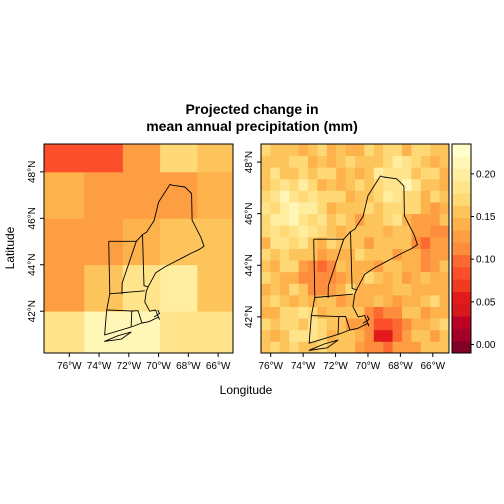 Image resolution: width=504 pixels, height=504 pixels. What do you see at coordinates (251, 109) in the screenshot?
I see `title-line-1: Projected change in` at bounding box center [251, 109].